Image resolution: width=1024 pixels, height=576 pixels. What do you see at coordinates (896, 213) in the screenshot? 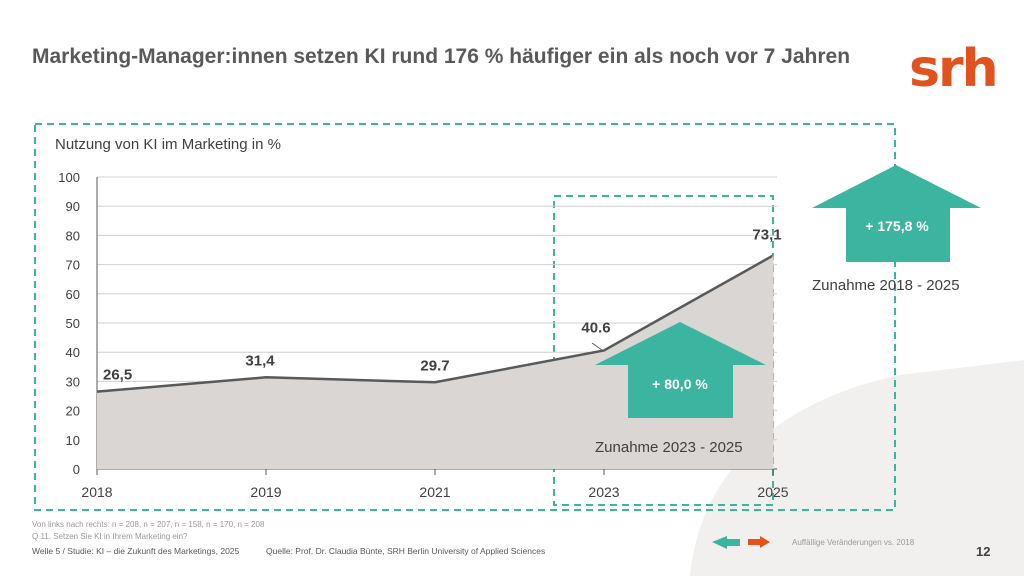
I see `increase-arrow-2018-2025: + 175,8 %` at bounding box center [896, 213].